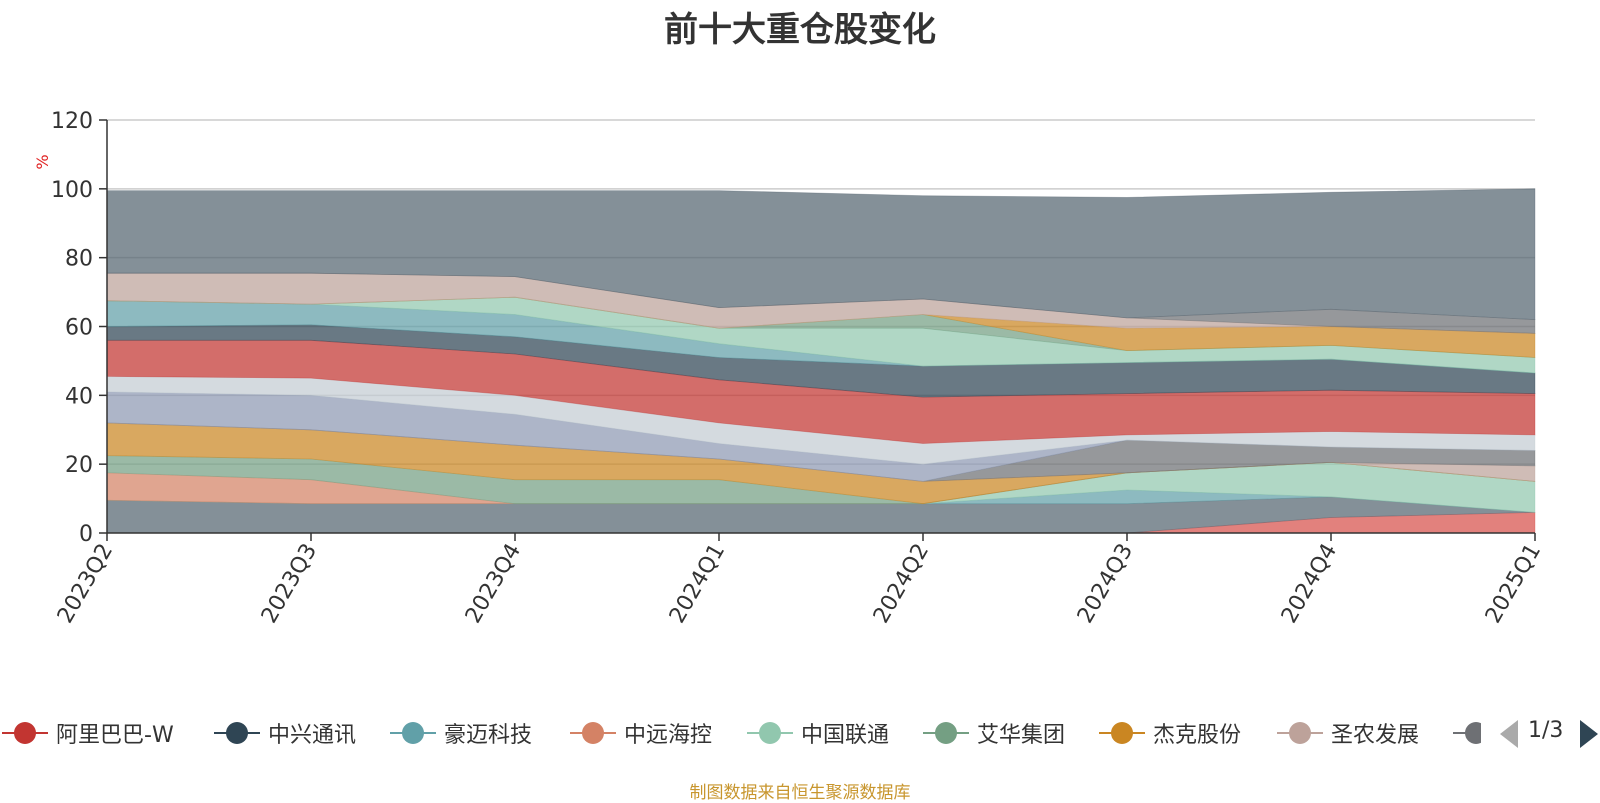  I want to click on y-tick-label: 80, so click(79, 259).